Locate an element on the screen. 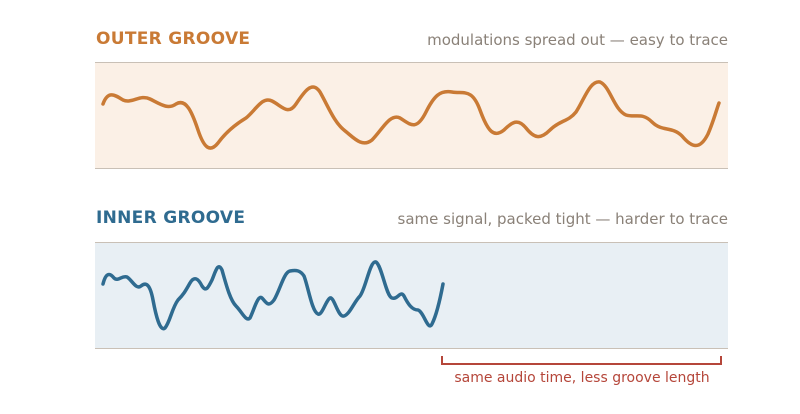 The image size is (800, 414). outer-groove-title: OUTER GROOVE is located at coordinates (173, 39).